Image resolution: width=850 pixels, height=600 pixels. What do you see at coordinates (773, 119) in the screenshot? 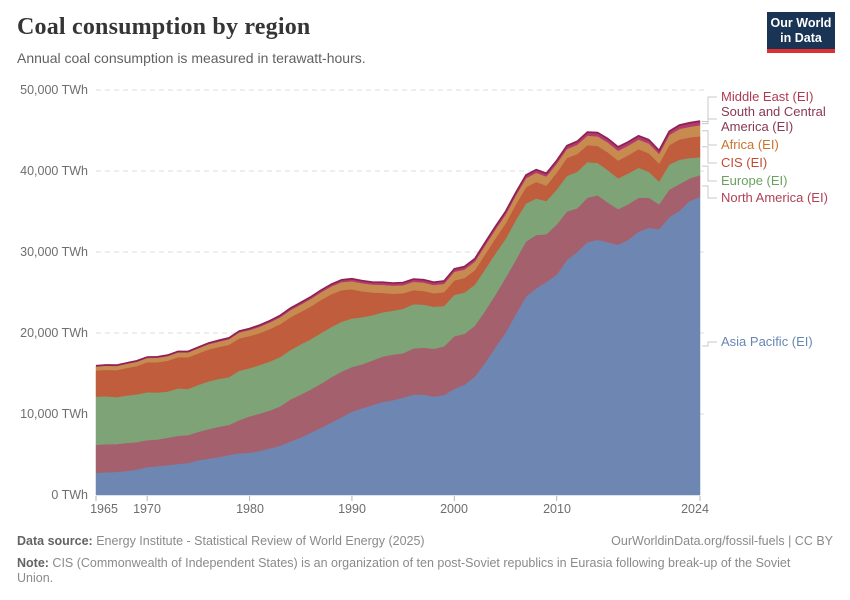
I see `legend-item-south-central-america: South and Central America (EI)` at bounding box center [773, 119].